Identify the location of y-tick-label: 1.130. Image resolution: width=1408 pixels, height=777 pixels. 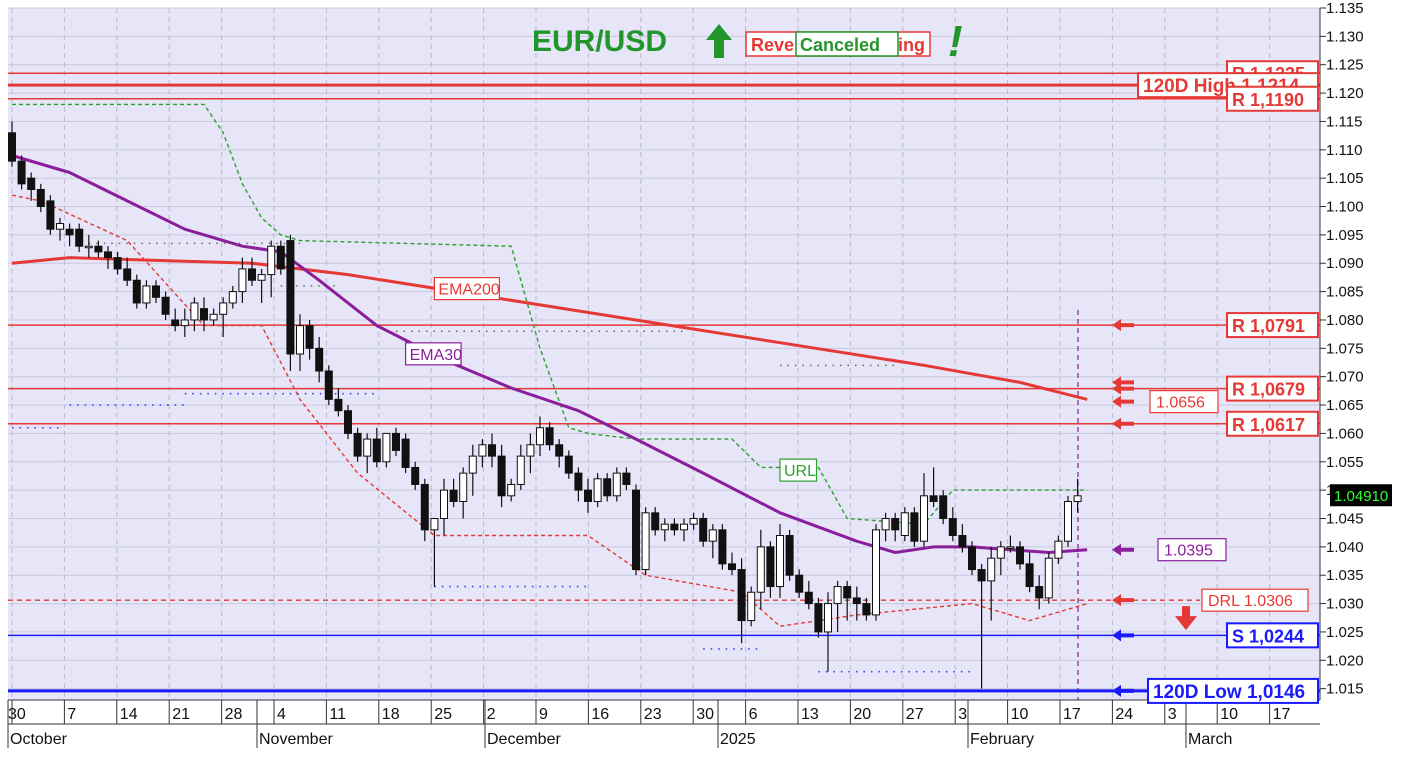
(1345, 36).